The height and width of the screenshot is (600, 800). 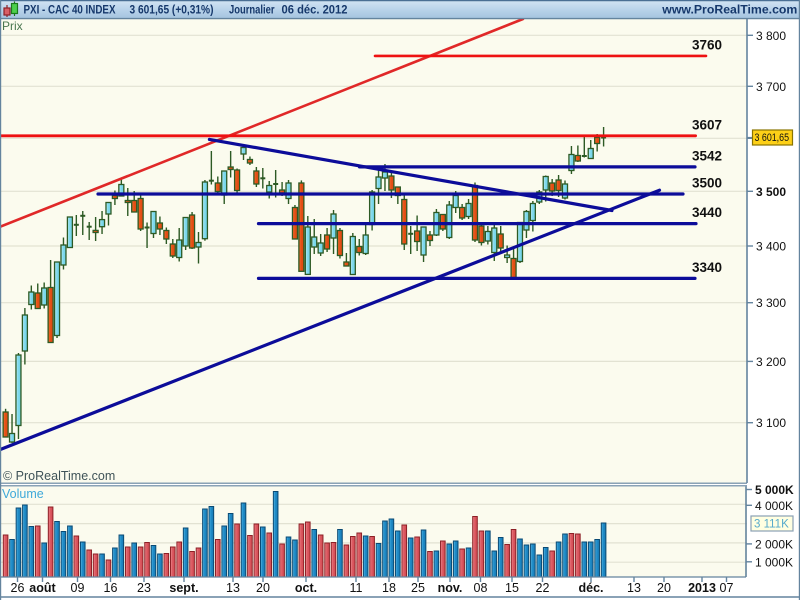 I want to click on svg-text: Prix, so click(x=12, y=26).